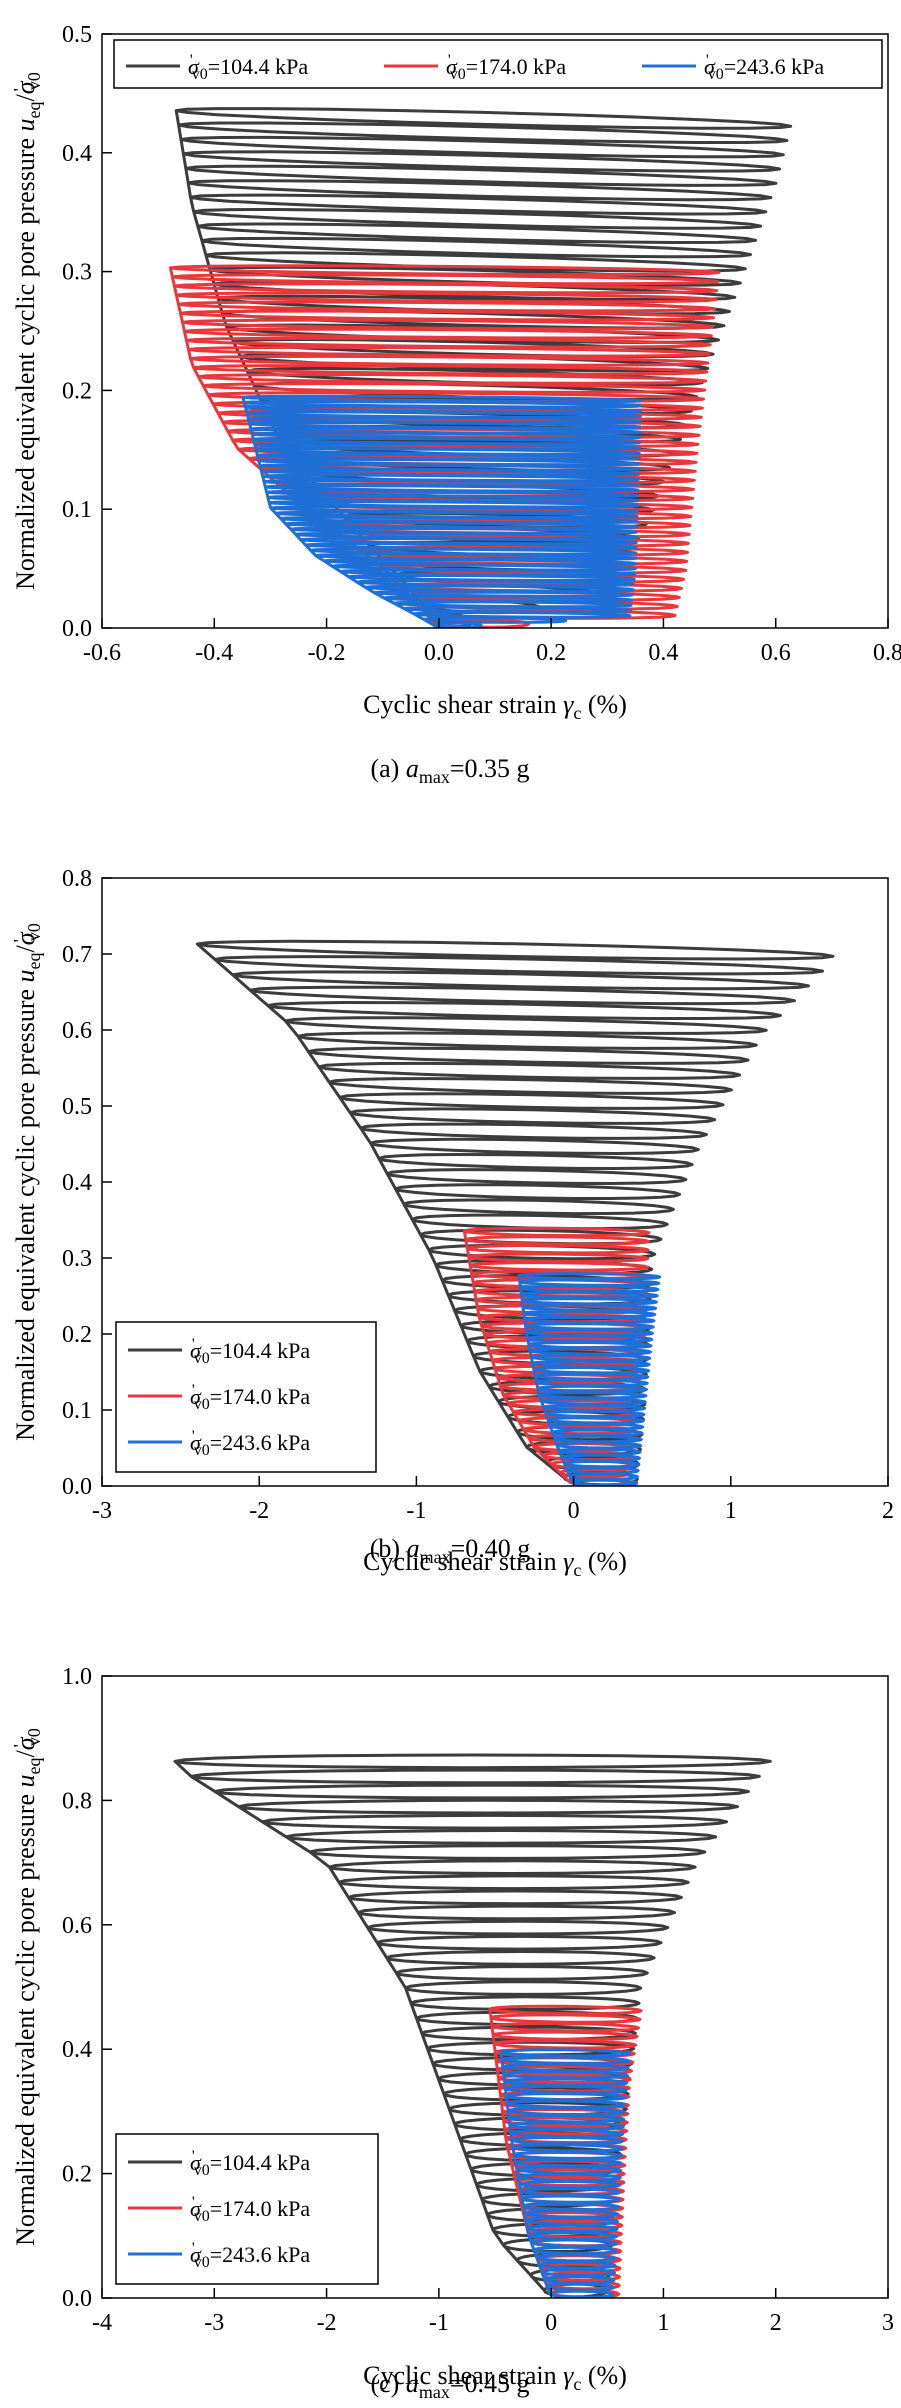 Image resolution: width=901 pixels, height=2408 pixels. What do you see at coordinates (77, 1677) in the screenshot?
I see `y-tick-label: 1.0` at bounding box center [77, 1677].